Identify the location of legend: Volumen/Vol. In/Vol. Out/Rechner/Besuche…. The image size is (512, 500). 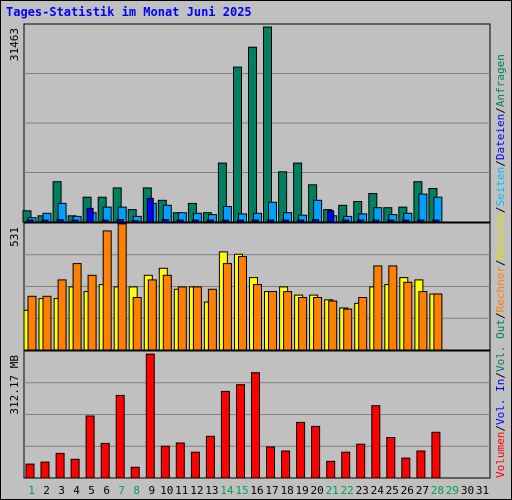
(500, 266).